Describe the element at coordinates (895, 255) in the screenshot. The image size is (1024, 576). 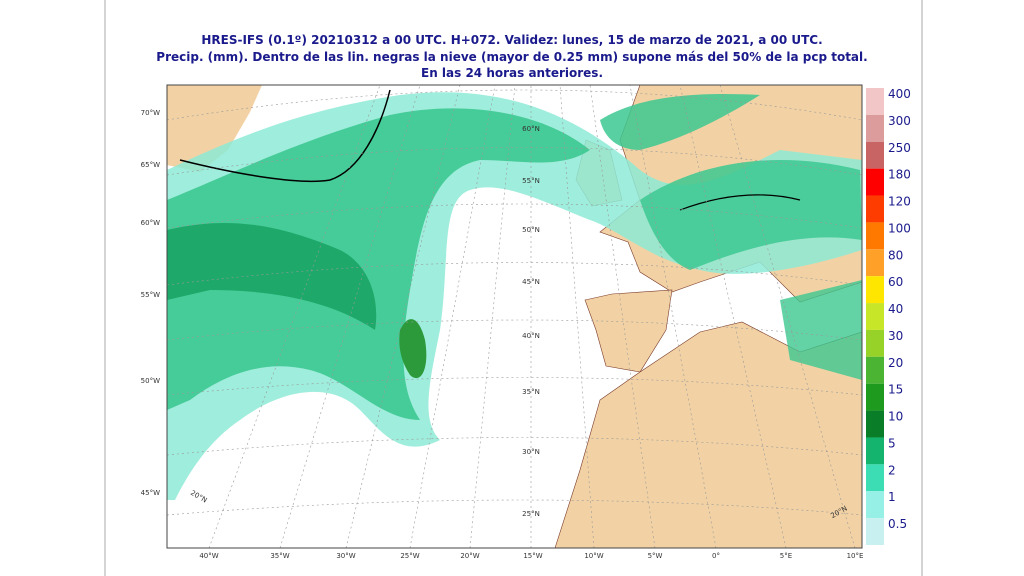
I see `colorbar-label: 80` at that location.